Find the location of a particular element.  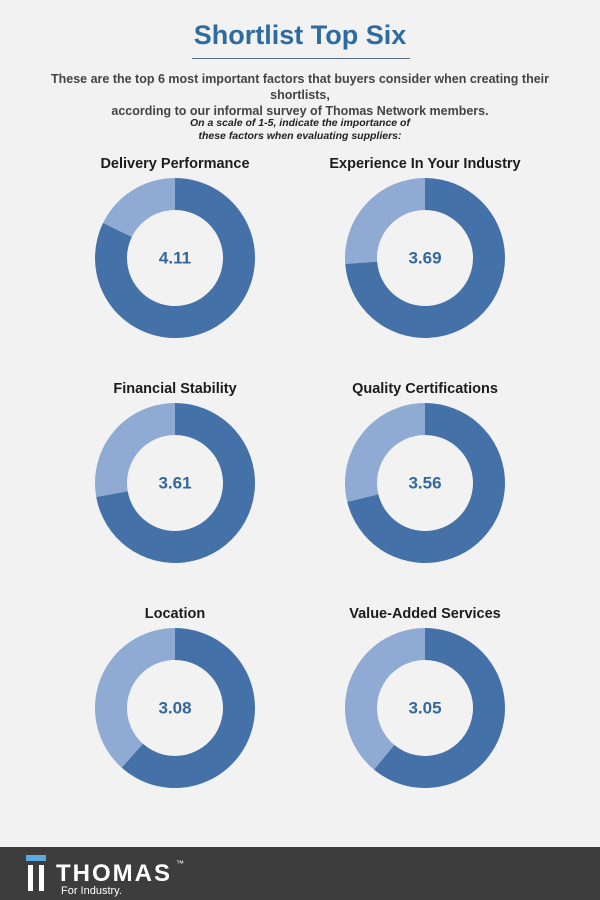

value-label: 3.61 is located at coordinates (174, 482).